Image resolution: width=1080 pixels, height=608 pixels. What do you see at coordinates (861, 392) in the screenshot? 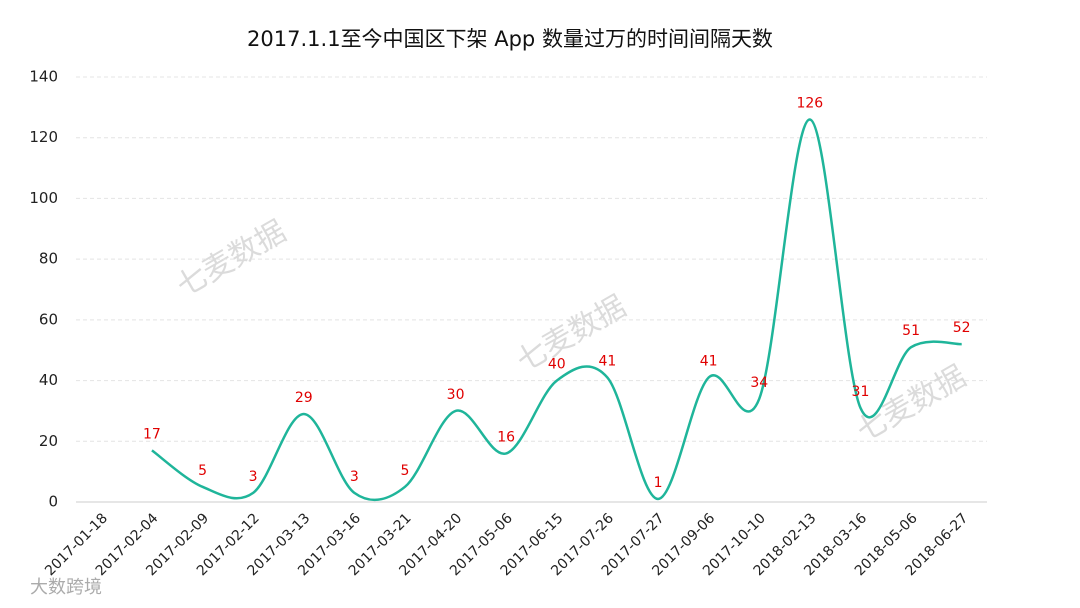
I see `data-label: 31` at bounding box center [861, 392].